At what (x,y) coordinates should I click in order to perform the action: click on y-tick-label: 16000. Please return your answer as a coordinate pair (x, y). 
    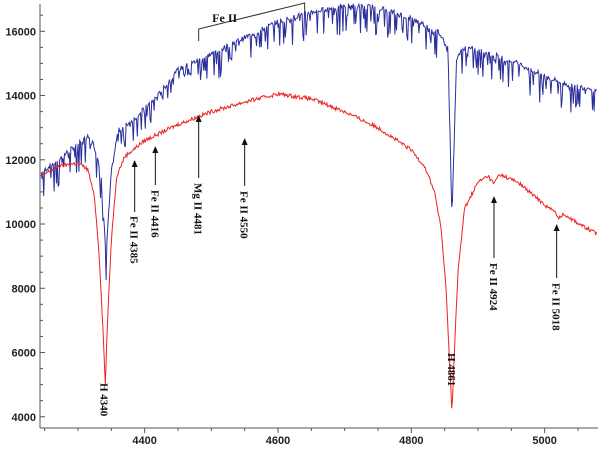
    Looking at the image, I should click on (20, 32).